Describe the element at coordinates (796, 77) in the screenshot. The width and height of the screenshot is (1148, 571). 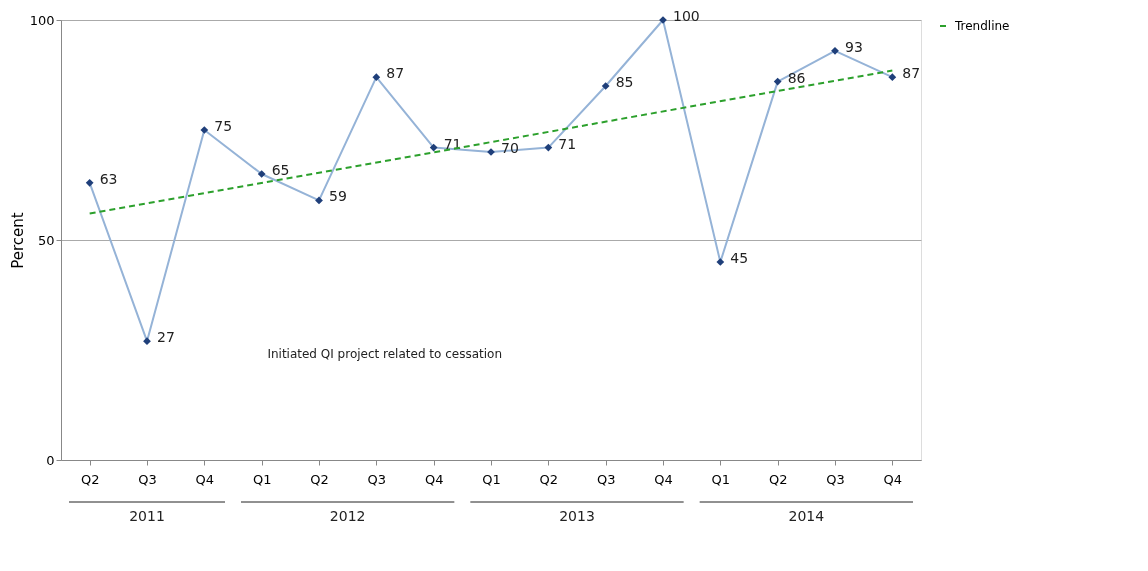
I see `data-label: 86` at that location.